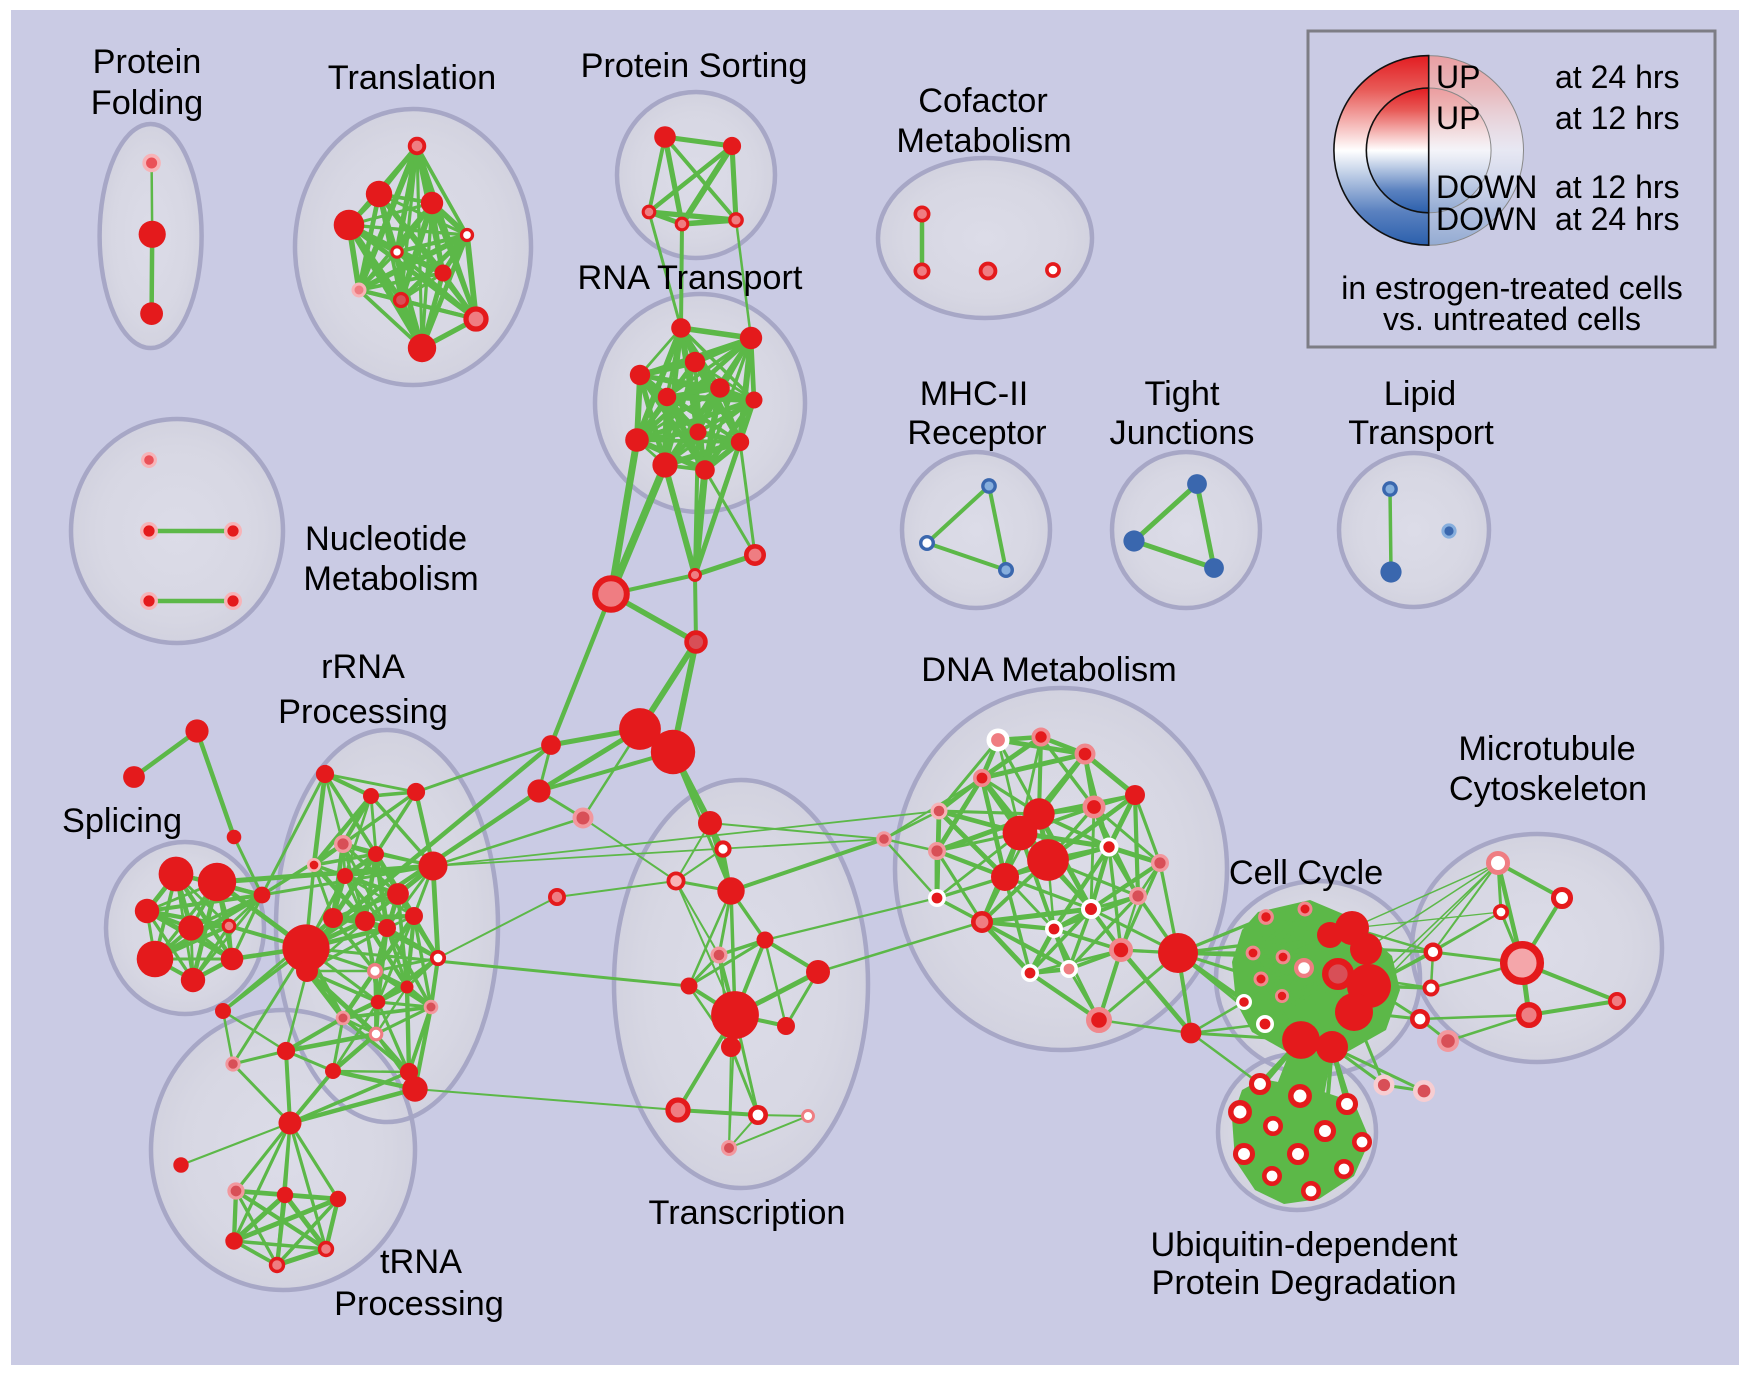 The width and height of the screenshot is (1750, 1381). What do you see at coordinates (1546, 749) in the screenshot?
I see `svg-text: Microtubule` at bounding box center [1546, 749].